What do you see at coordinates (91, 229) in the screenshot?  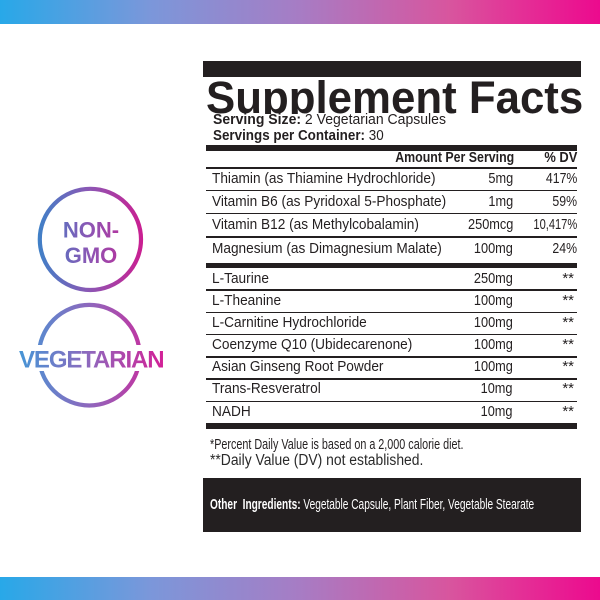 I see `svg-text: NON-` at bounding box center [91, 229].